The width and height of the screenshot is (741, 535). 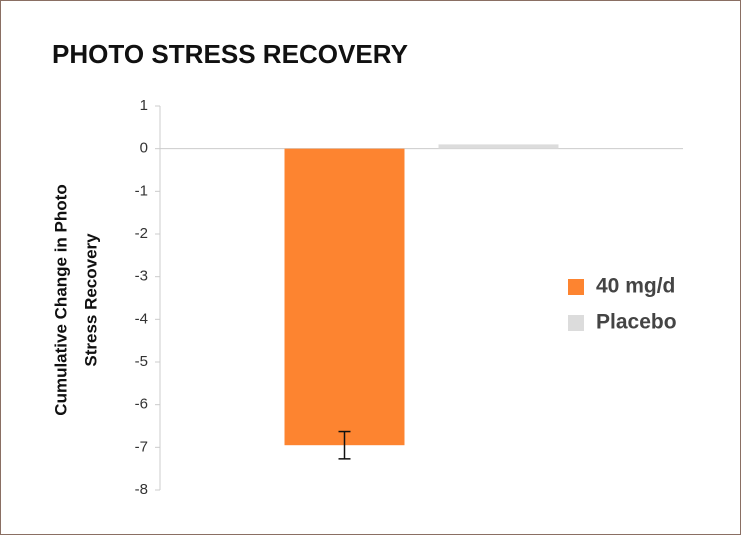 What do you see at coordinates (230, 54) in the screenshot?
I see `chart-title: PHOTO STRESS RECOVERY` at bounding box center [230, 54].